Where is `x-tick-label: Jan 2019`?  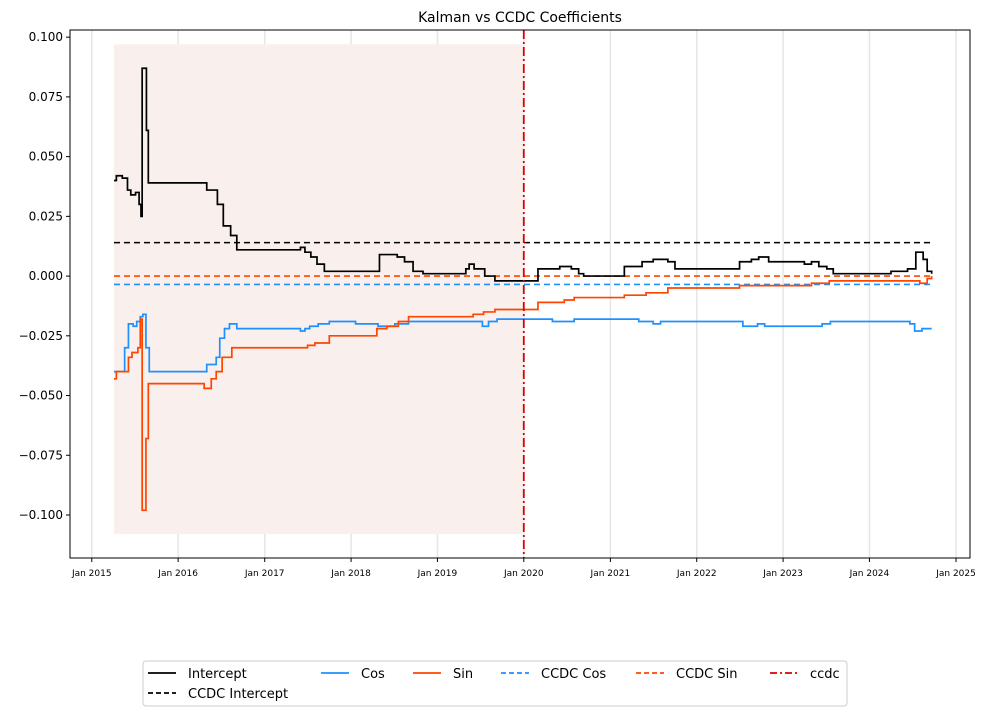 x-tick-label: Jan 2019 is located at coordinates (437, 574).